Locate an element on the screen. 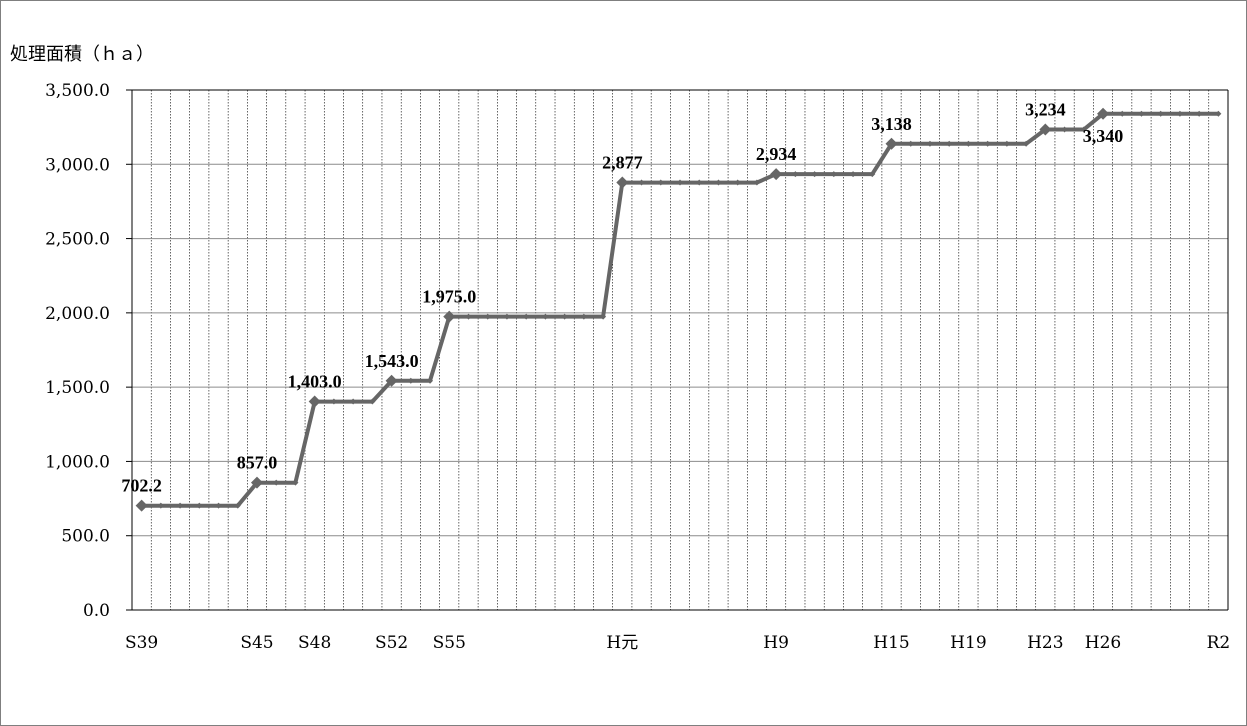 This screenshot has width=1247, height=726. x-tick-label: H元 is located at coordinates (622, 643).